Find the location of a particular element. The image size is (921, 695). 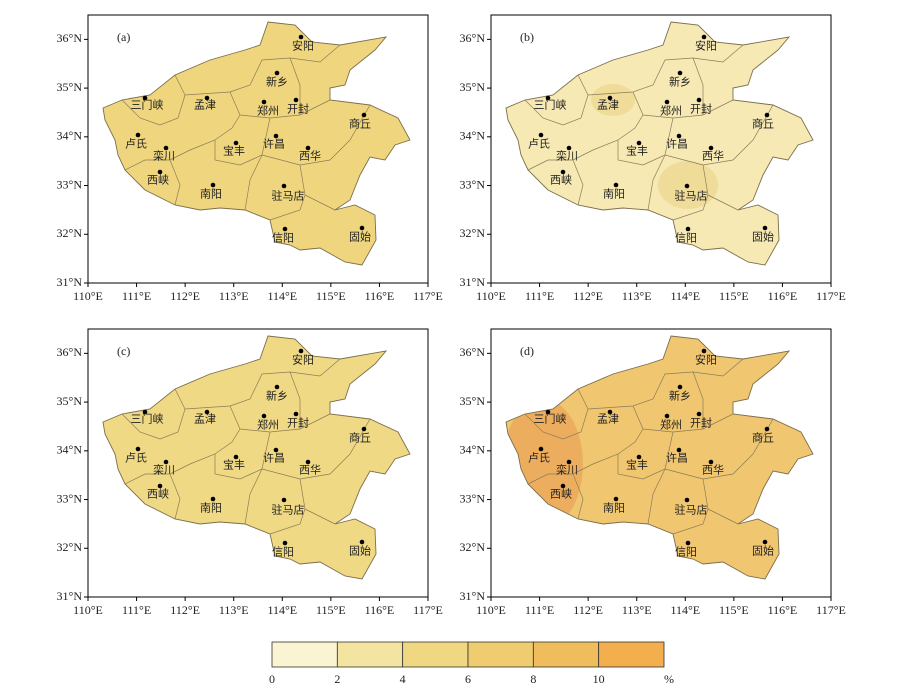

colorbar-tick-label: 0 is located at coordinates (272, 679).